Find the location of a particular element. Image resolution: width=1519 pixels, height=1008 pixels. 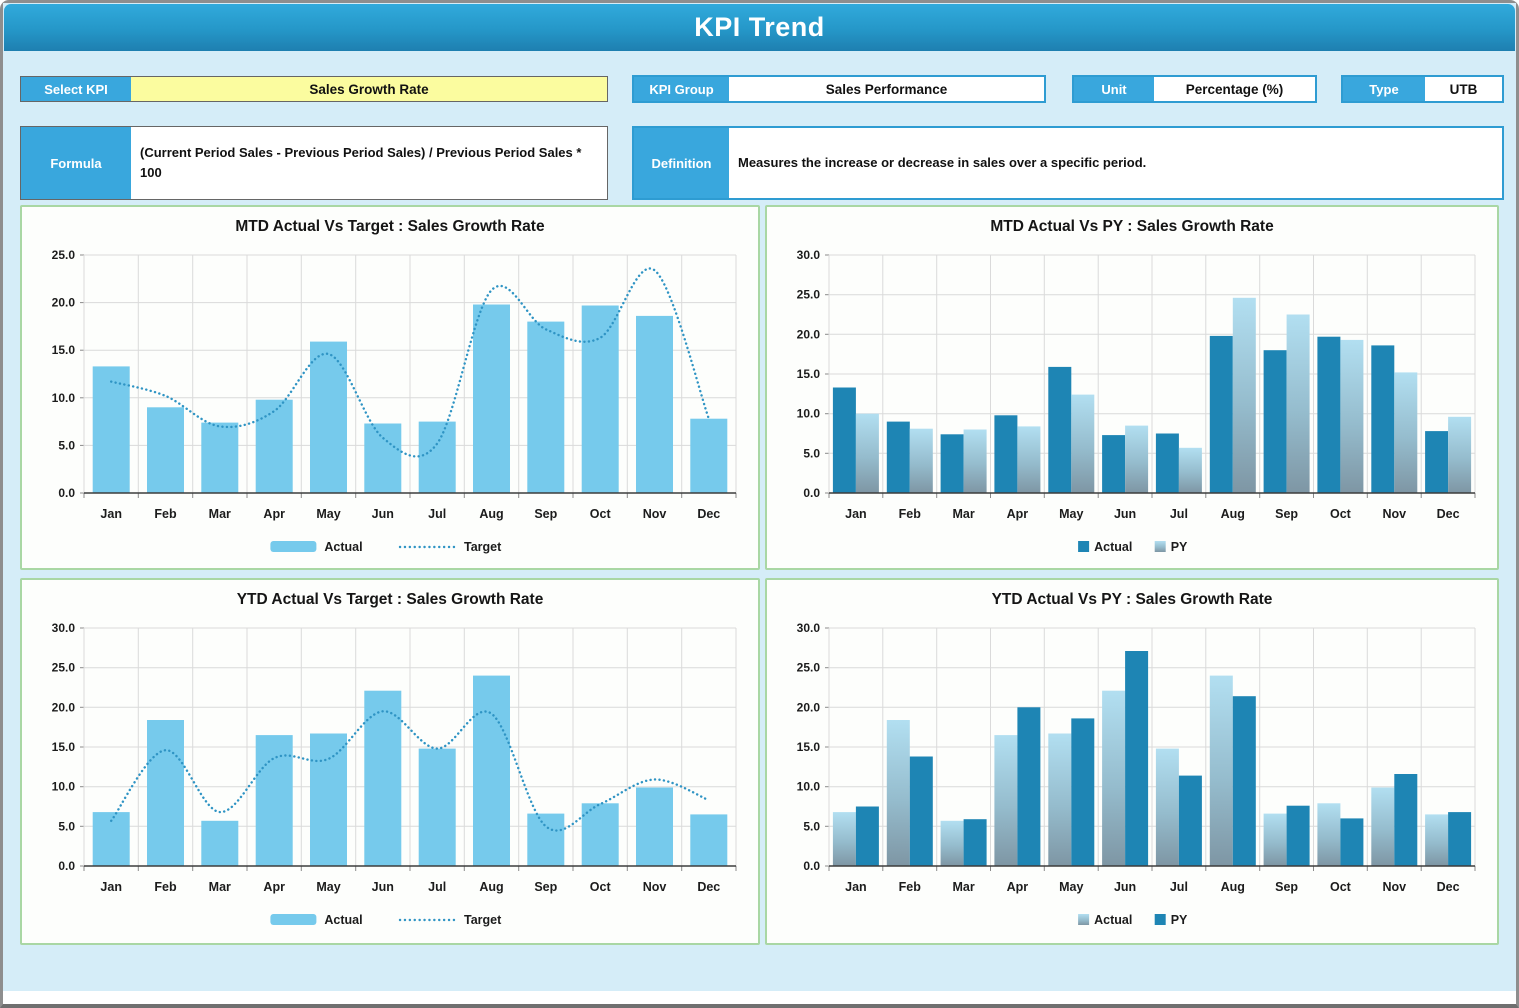

y-tick-label: 25.0 is located at coordinates (64, 255).